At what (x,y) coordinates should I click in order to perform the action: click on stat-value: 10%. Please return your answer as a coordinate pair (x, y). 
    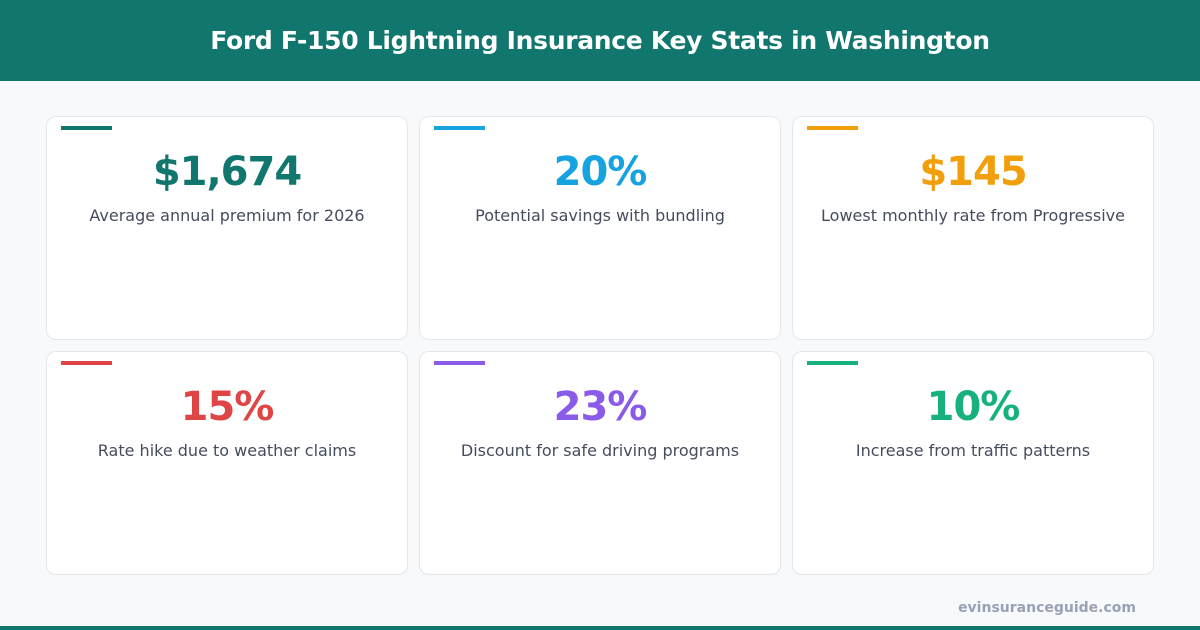
    Looking at the image, I should click on (973, 407).